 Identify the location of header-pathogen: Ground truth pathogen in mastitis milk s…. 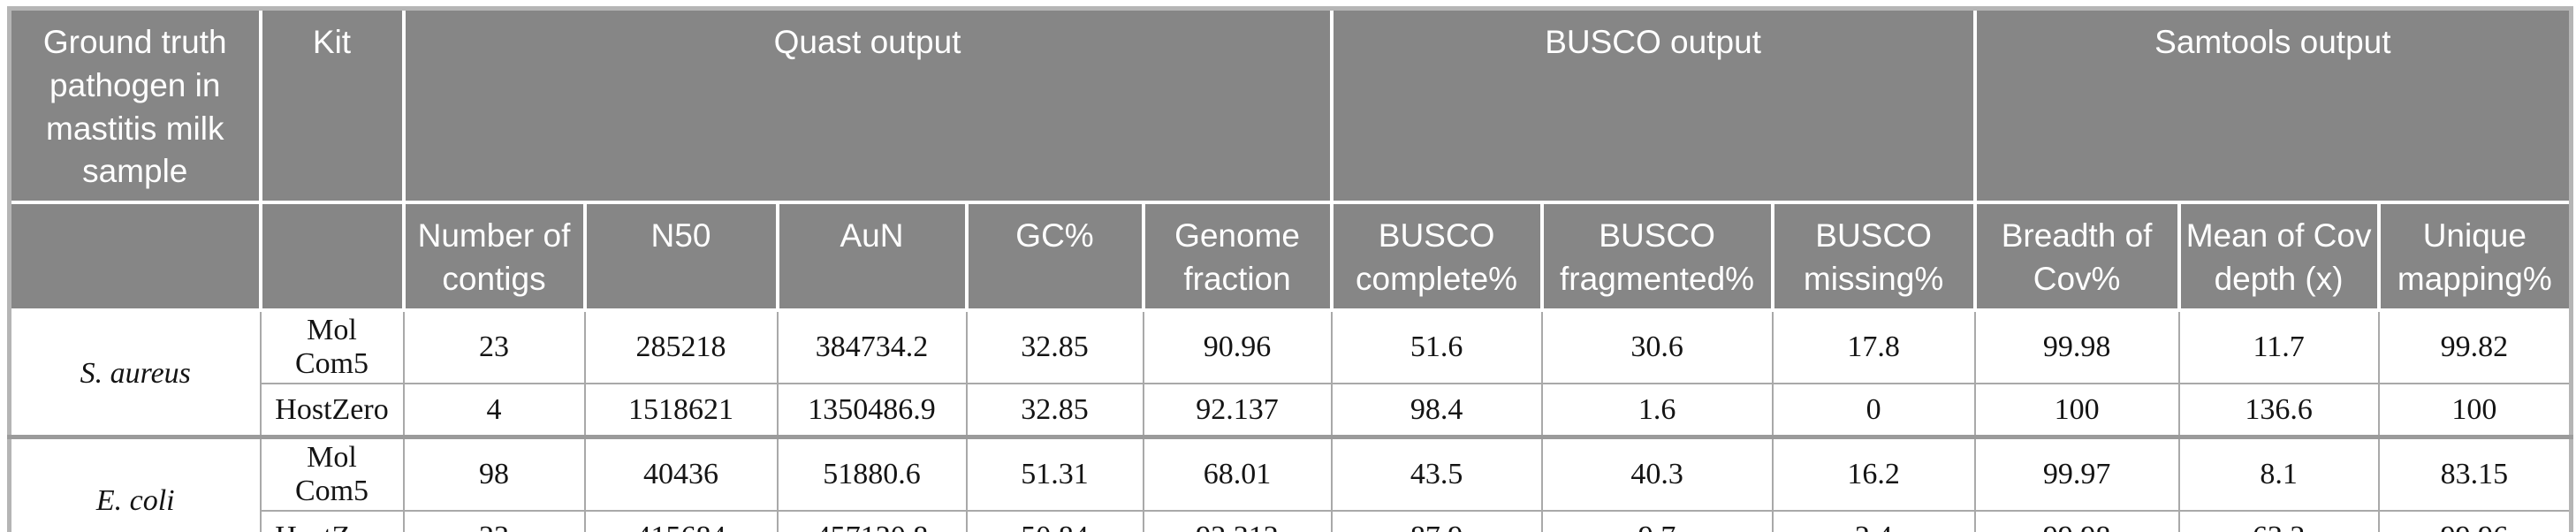
(134, 105).